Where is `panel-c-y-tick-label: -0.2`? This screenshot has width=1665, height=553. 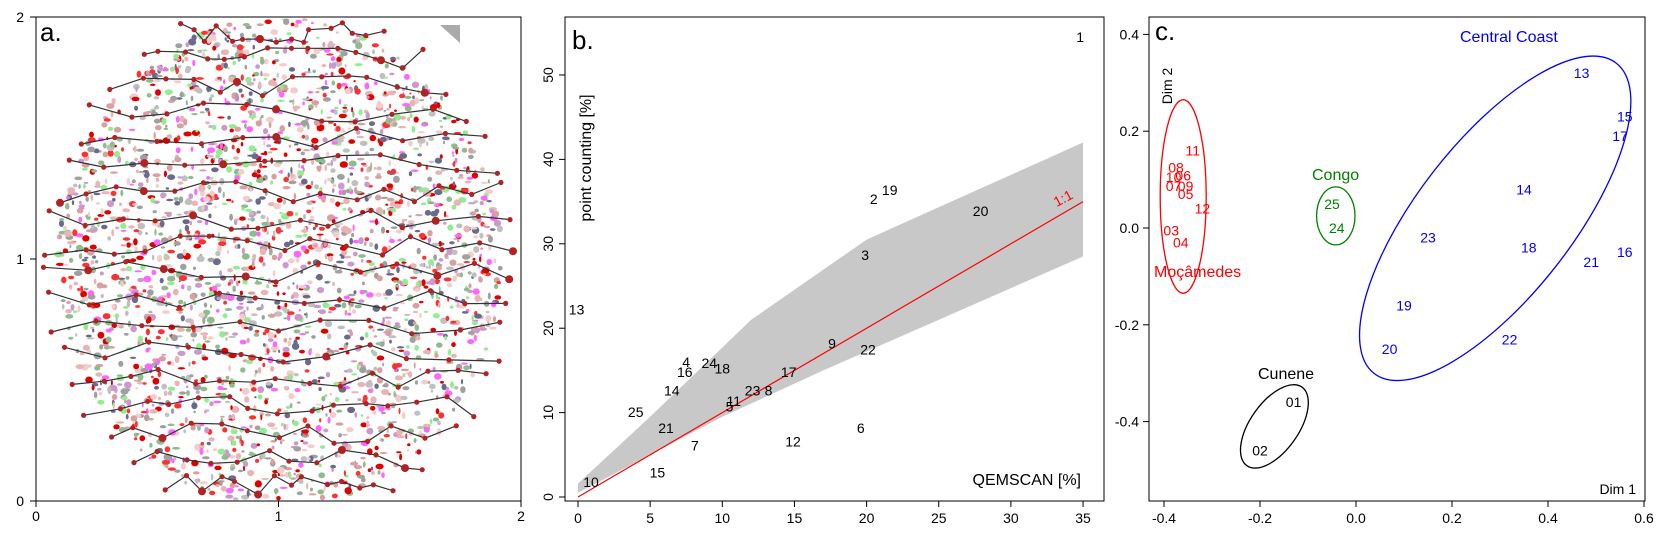 panel-c-y-tick-label: -0.2 is located at coordinates (1127, 325).